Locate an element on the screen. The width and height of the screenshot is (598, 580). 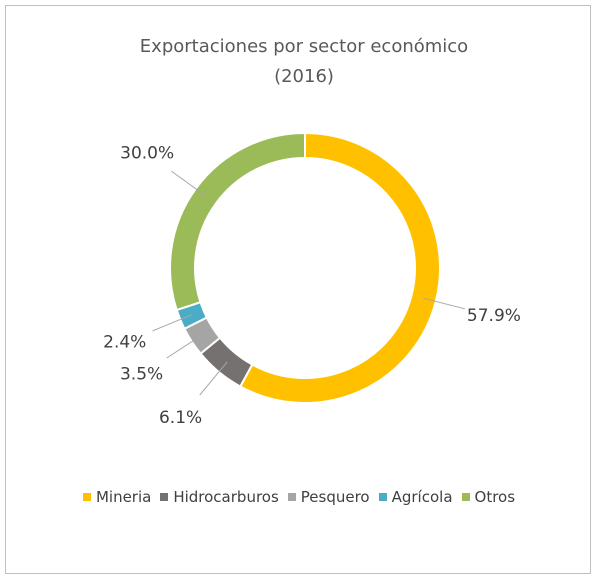
legend-label: Pesquero is located at coordinates (335, 497).